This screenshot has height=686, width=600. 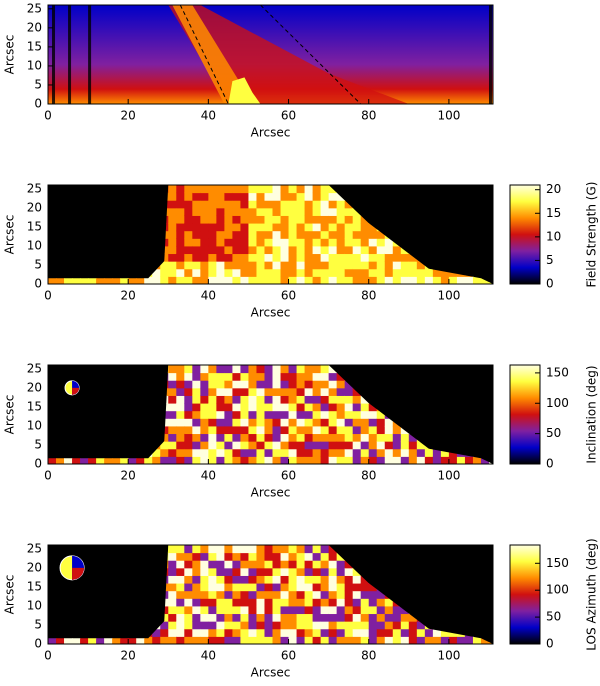 What do you see at coordinates (592, 594) in the screenshot?
I see `colorbar-label: LOS Azimuth (deg)` at bounding box center [592, 594].